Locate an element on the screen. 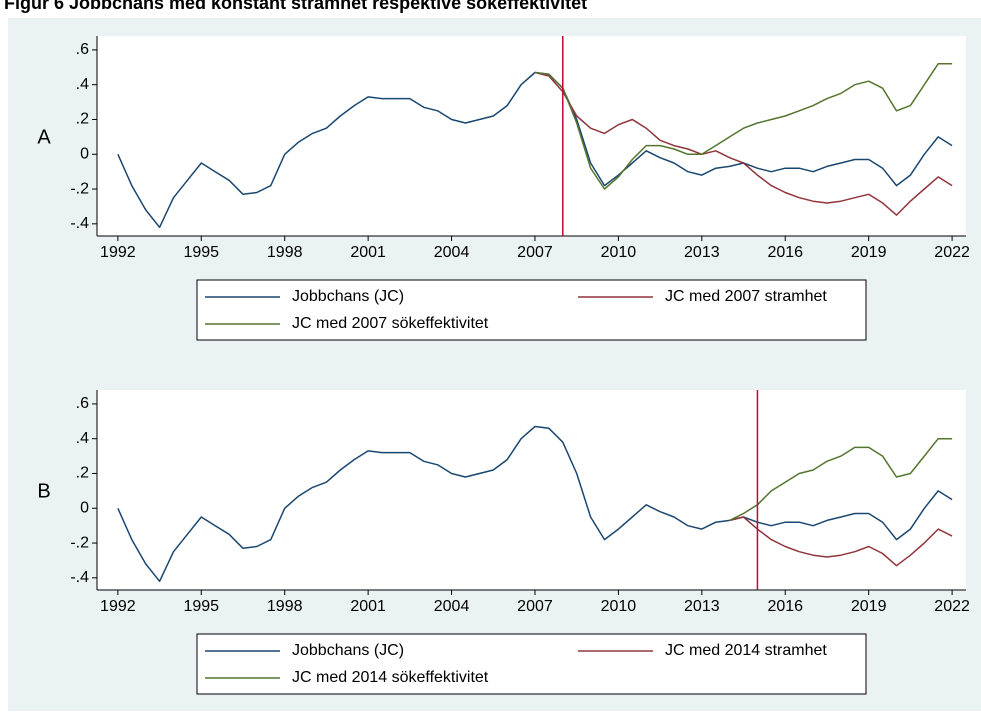 This screenshot has height=716, width=981. legend-label: JC med 2007 stramhet is located at coordinates (746, 296).